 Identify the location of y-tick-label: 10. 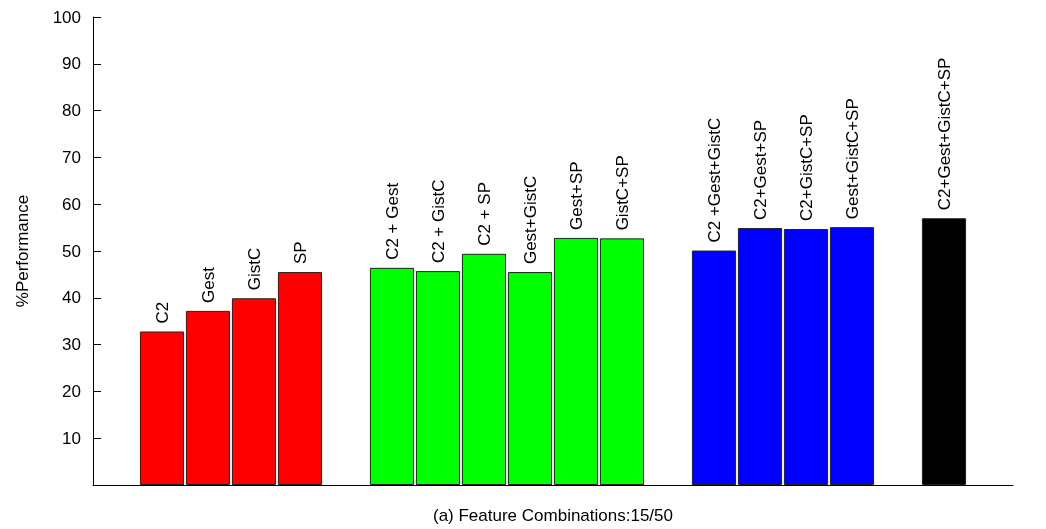
(71, 438).